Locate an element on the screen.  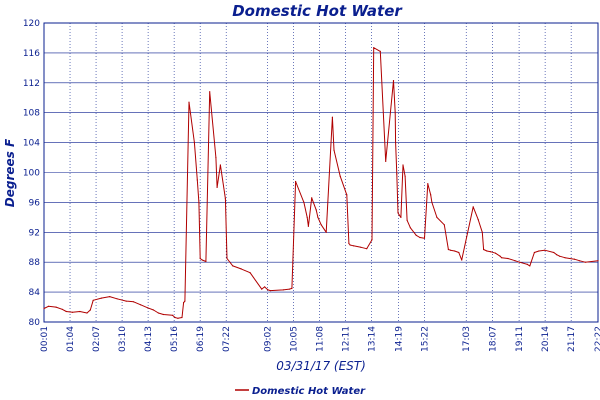
x-tick-label: 18:07 is located at coordinates (494, 339).